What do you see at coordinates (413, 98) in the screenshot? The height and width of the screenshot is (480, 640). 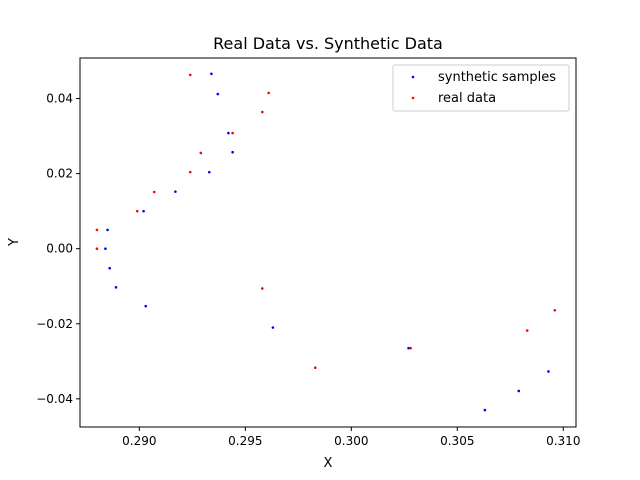 I see `legend-marker-real` at bounding box center [413, 98].